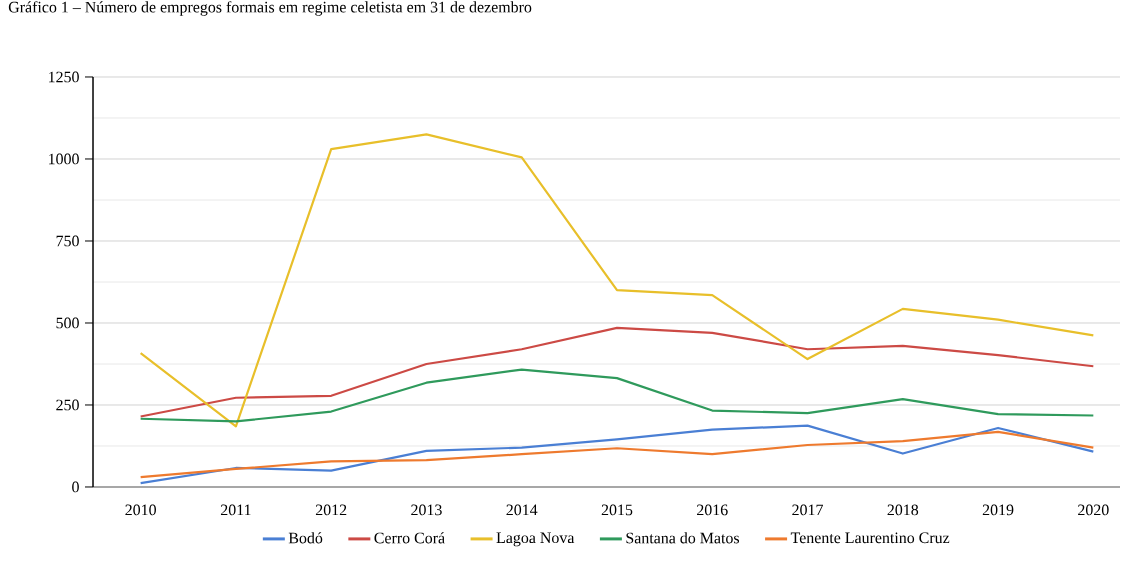  I want to click on legend-label: Santana do Matos, so click(683, 538).